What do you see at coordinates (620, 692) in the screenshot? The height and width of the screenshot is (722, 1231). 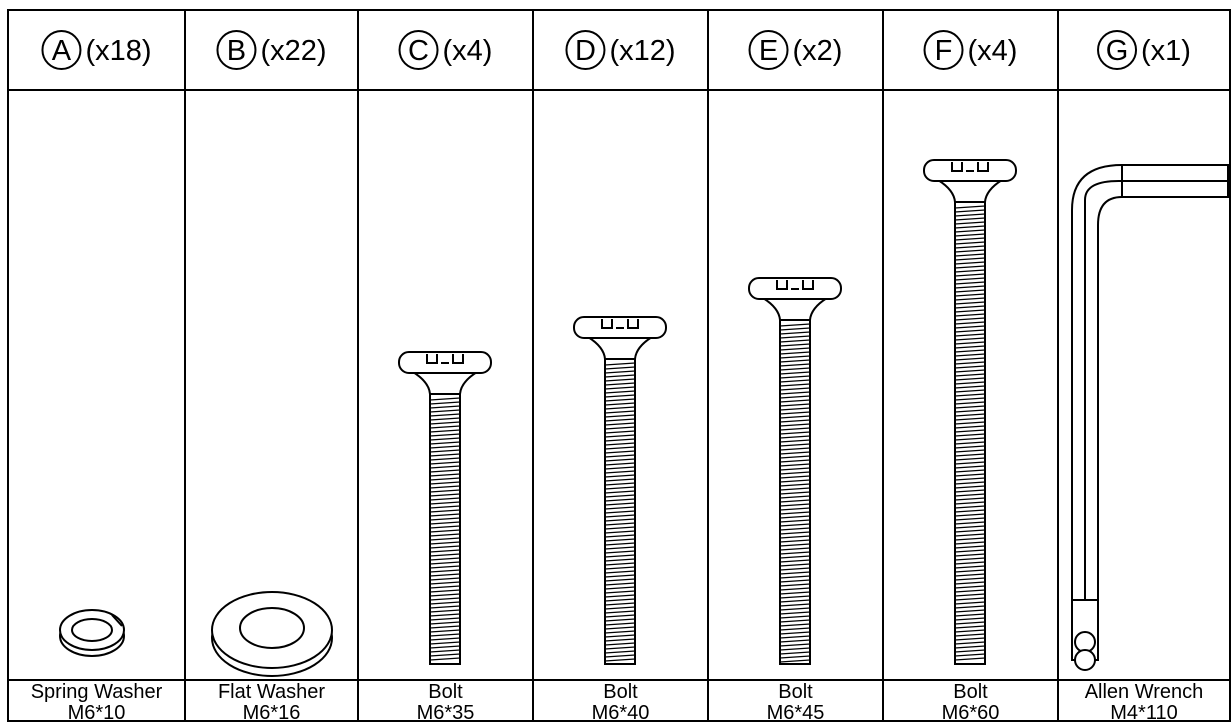 I see `part-name: Bolt` at bounding box center [620, 692].